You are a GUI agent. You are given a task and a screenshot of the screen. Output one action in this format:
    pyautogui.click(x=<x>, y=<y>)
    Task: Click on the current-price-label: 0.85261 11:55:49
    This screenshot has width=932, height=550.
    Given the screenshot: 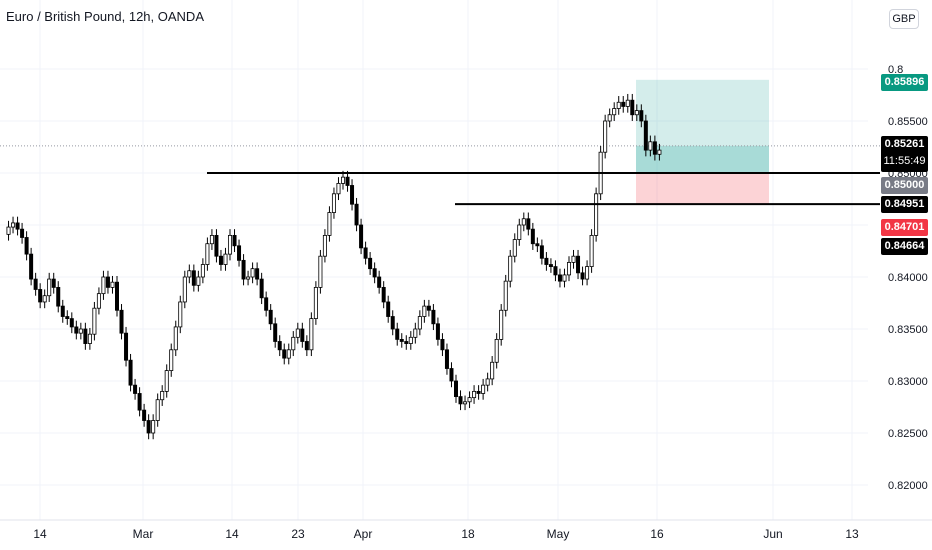 What is the action you would take?
    pyautogui.click(x=904, y=154)
    